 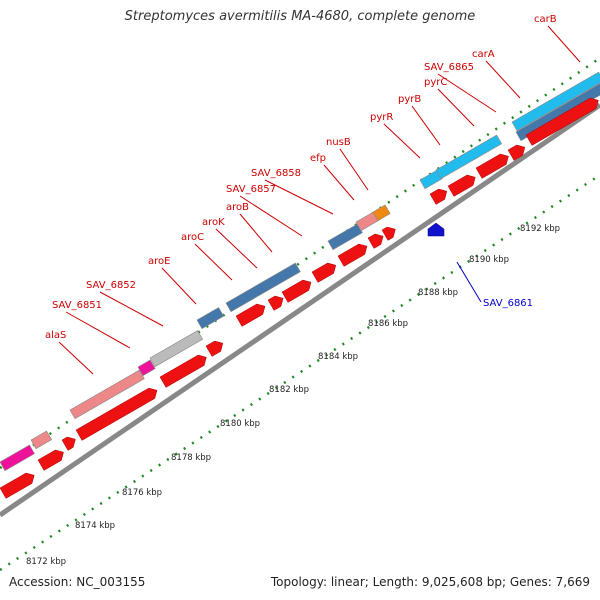 What do you see at coordinates (276, 173) in the screenshot?
I see `gene-label-sav-6858: SAV_6858` at bounding box center [276, 173].